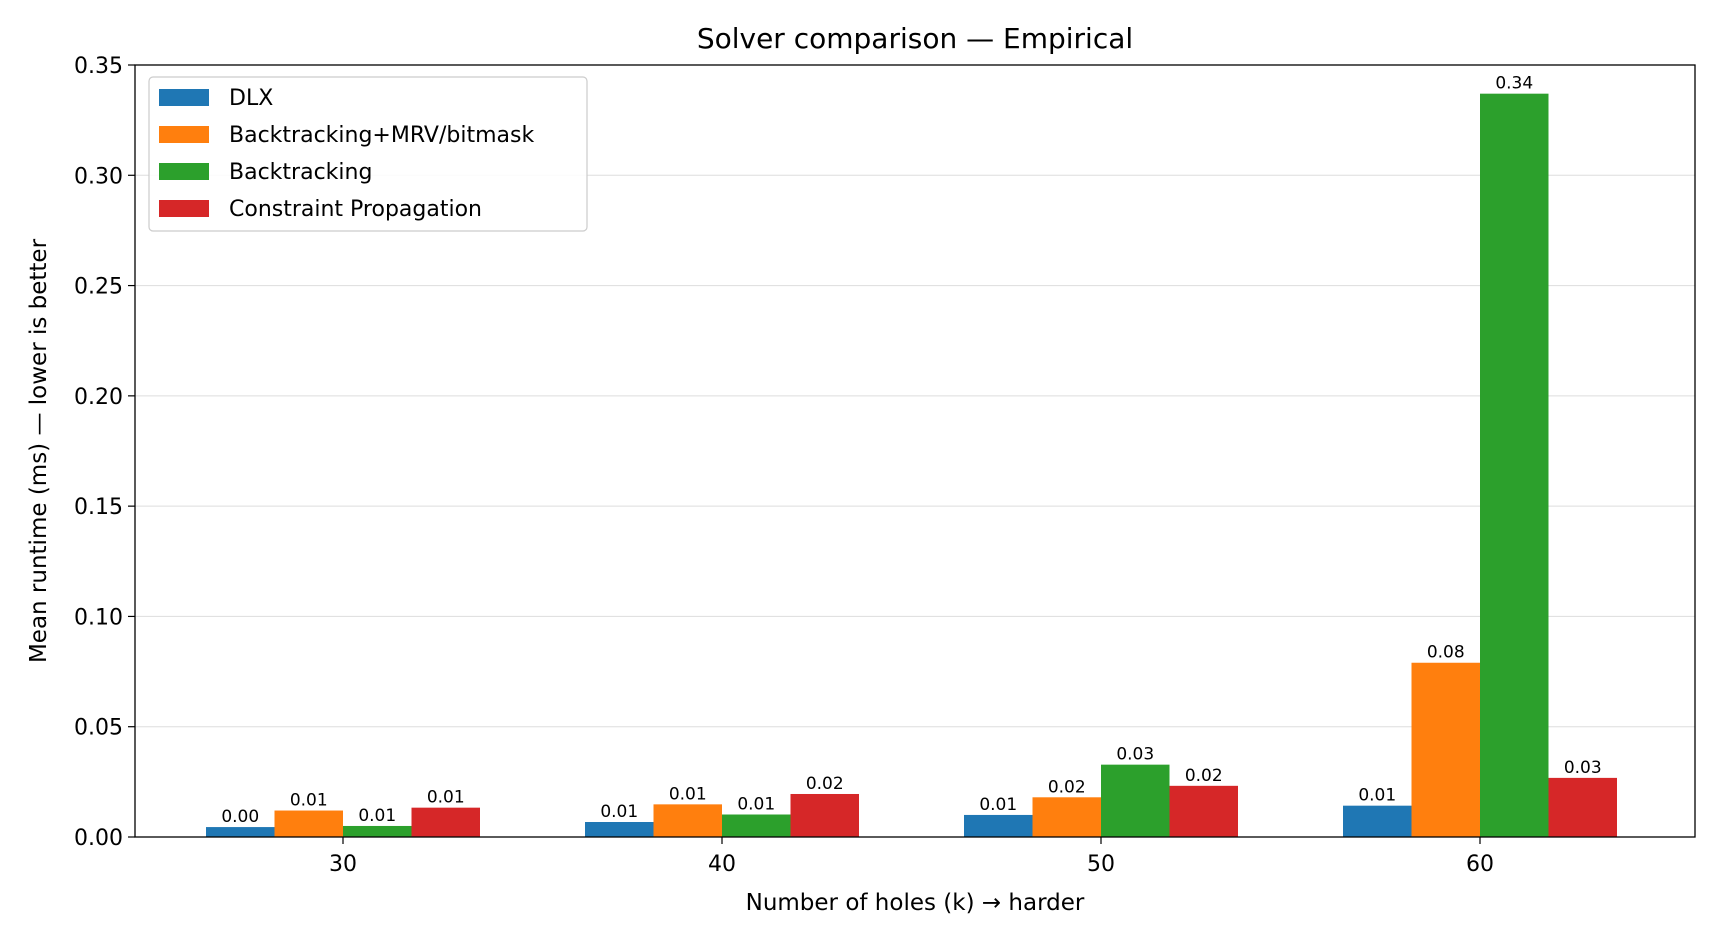  I want to click on y-tick-label: 0.30, so click(98, 176).